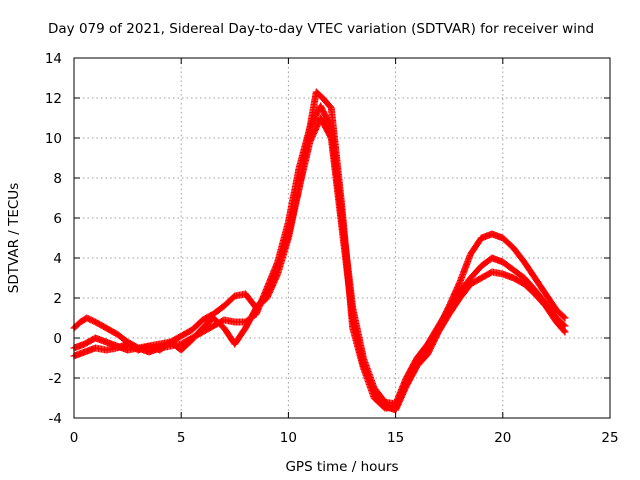 The height and width of the screenshot is (480, 640). What do you see at coordinates (53, 239) in the screenshot?
I see `y-tick-labels: -4 -2 0 2 4 6 8 10 12 14` at bounding box center [53, 239].